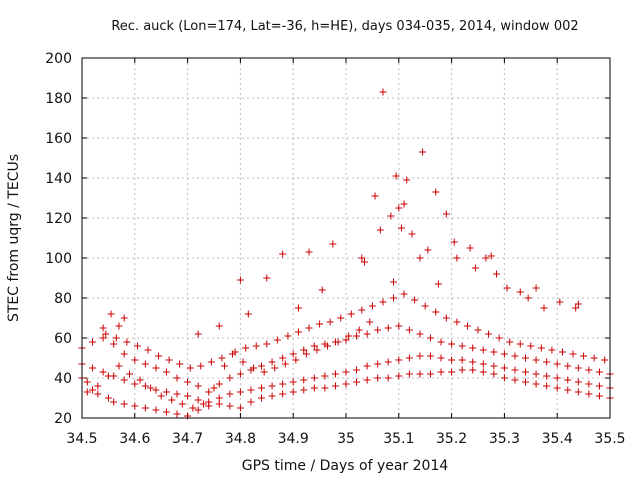 The height and width of the screenshot is (480, 640). Describe the element at coordinates (451, 439) in the screenshot. I see `x-tick-label: 35.2` at that location.